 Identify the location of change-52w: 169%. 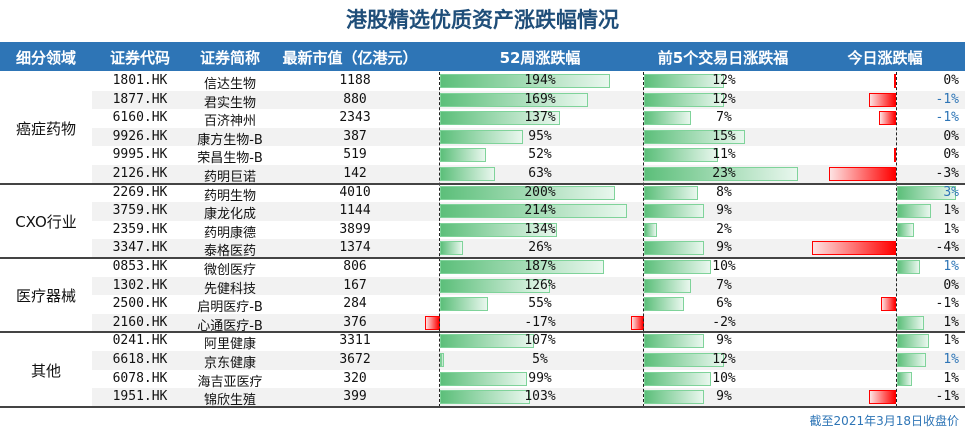
(540, 99).